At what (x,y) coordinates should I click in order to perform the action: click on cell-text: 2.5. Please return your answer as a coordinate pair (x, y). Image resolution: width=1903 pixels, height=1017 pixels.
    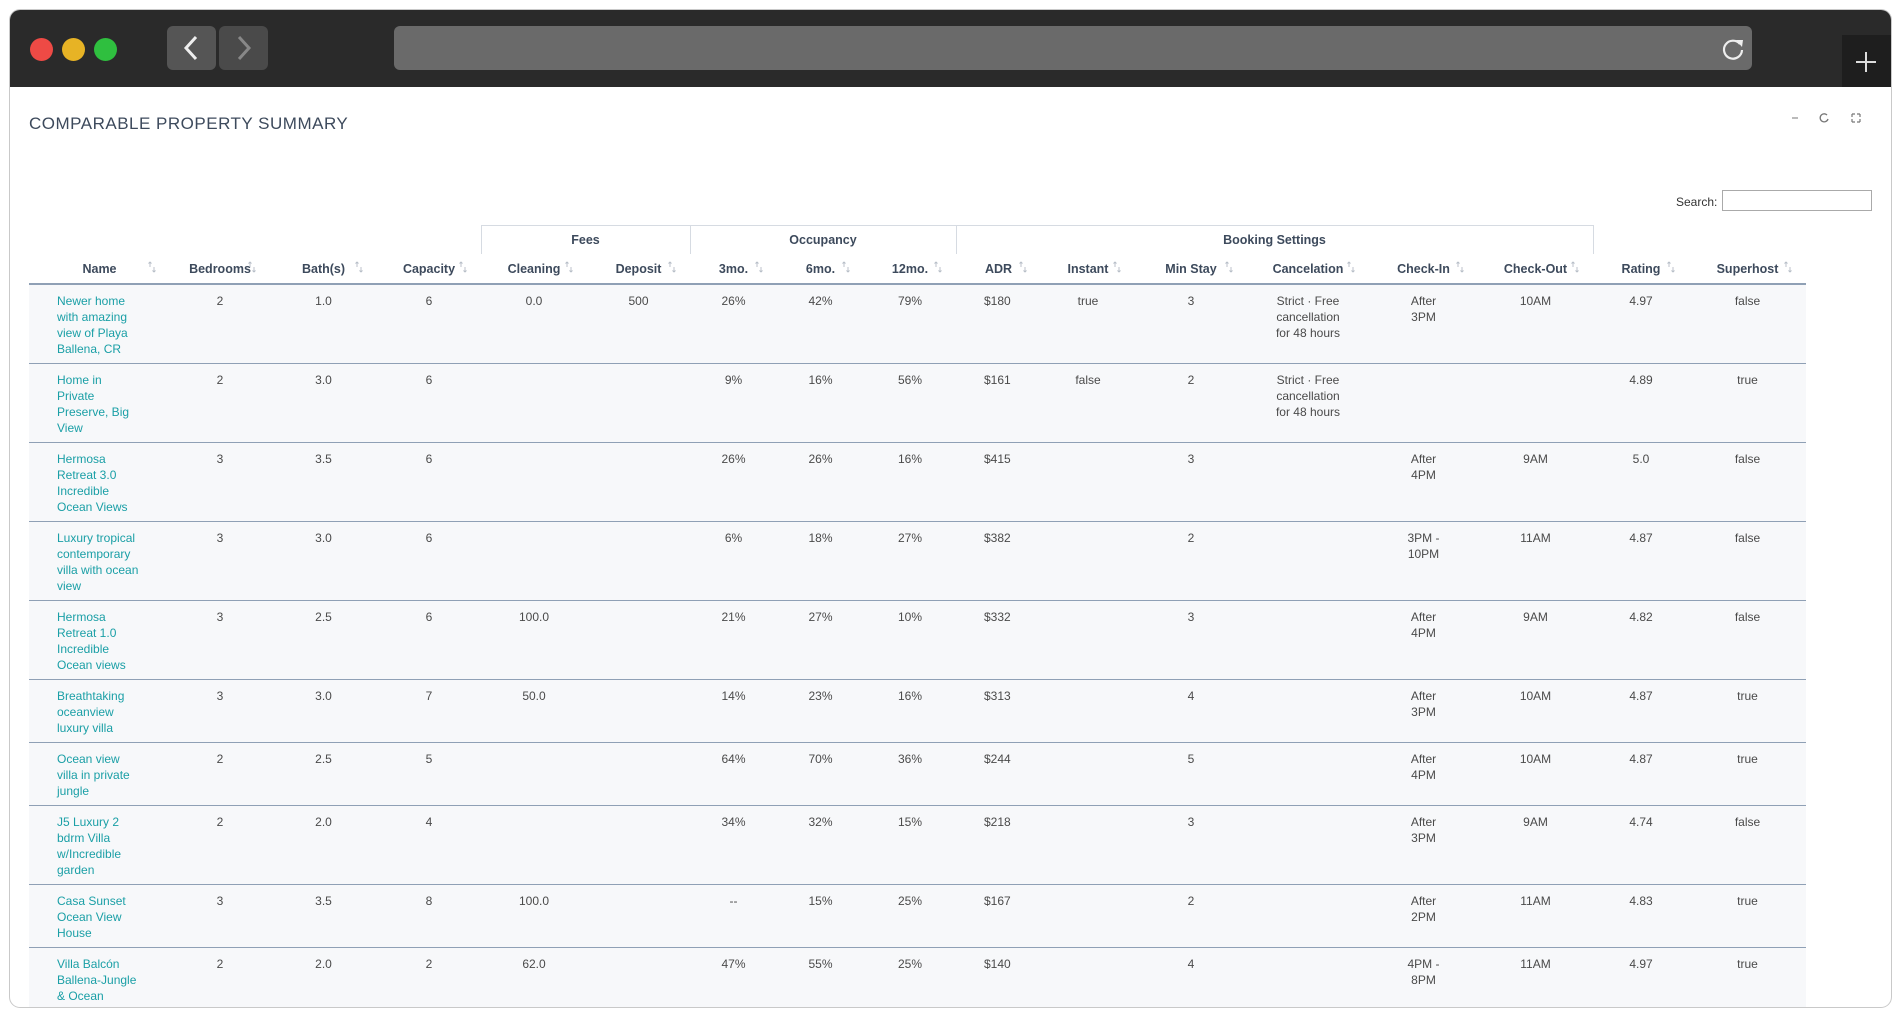
    Looking at the image, I should click on (323, 759).